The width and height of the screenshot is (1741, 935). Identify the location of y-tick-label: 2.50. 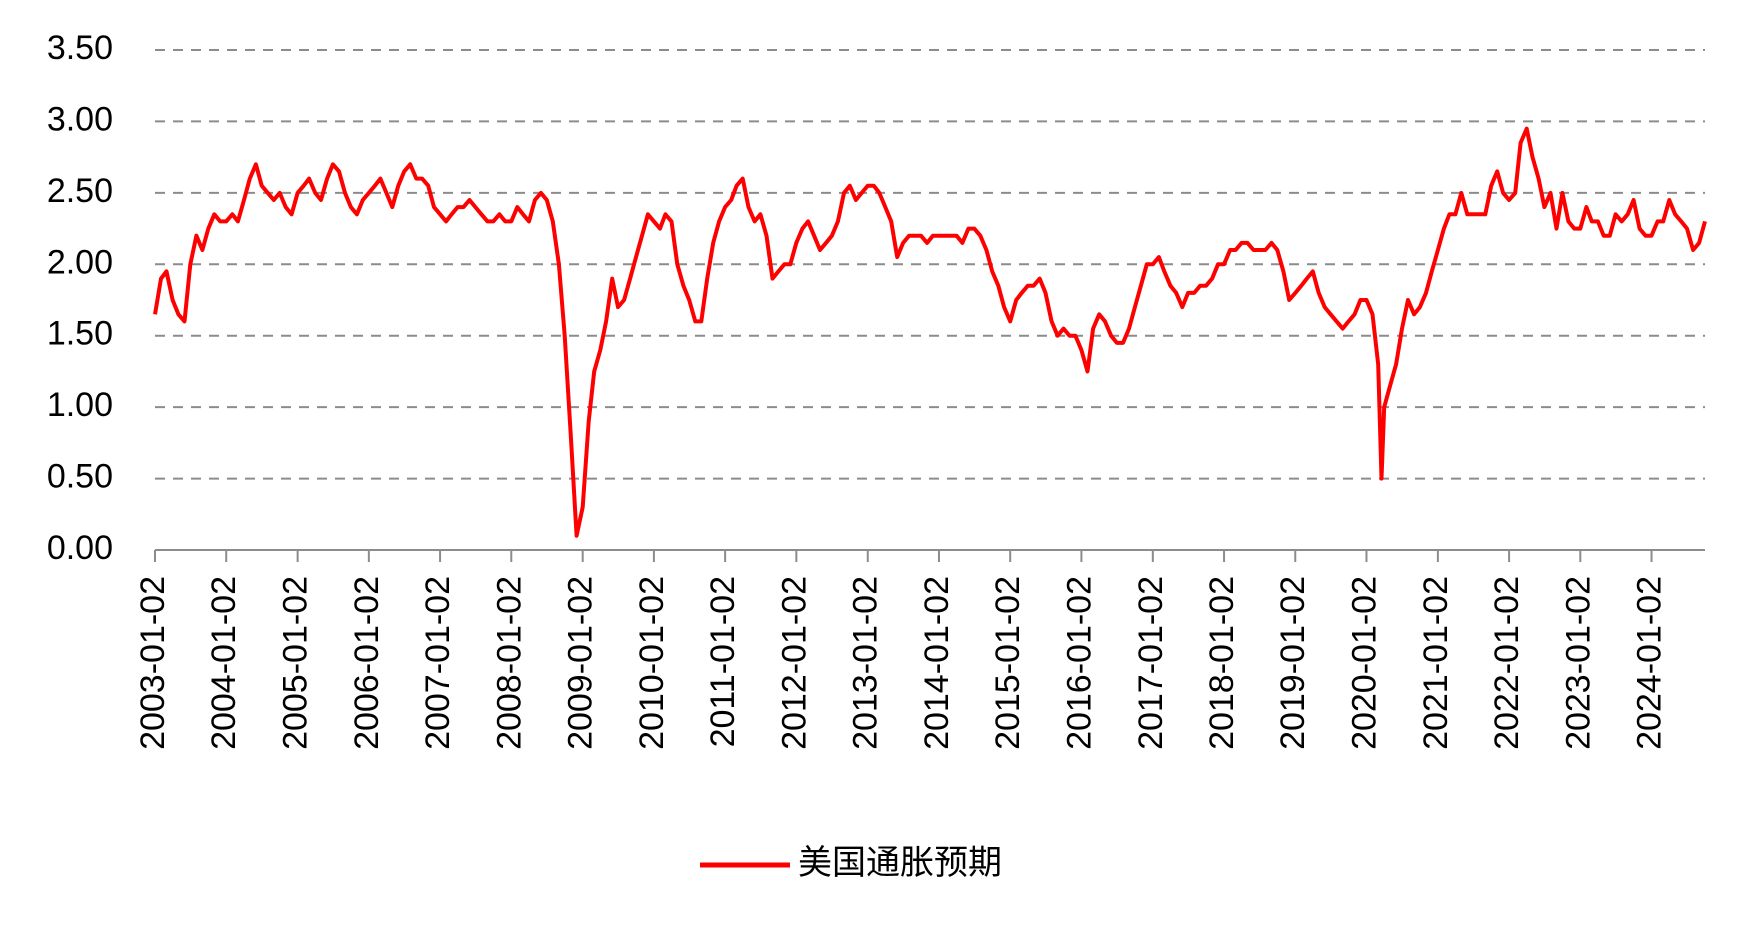
(80, 191).